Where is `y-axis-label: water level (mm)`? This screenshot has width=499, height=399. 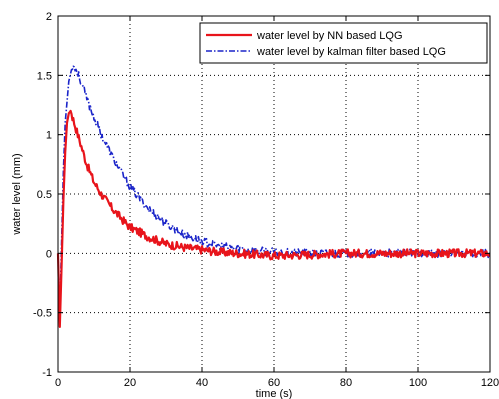 y-axis-label: water level (mm) is located at coordinates (17, 194).